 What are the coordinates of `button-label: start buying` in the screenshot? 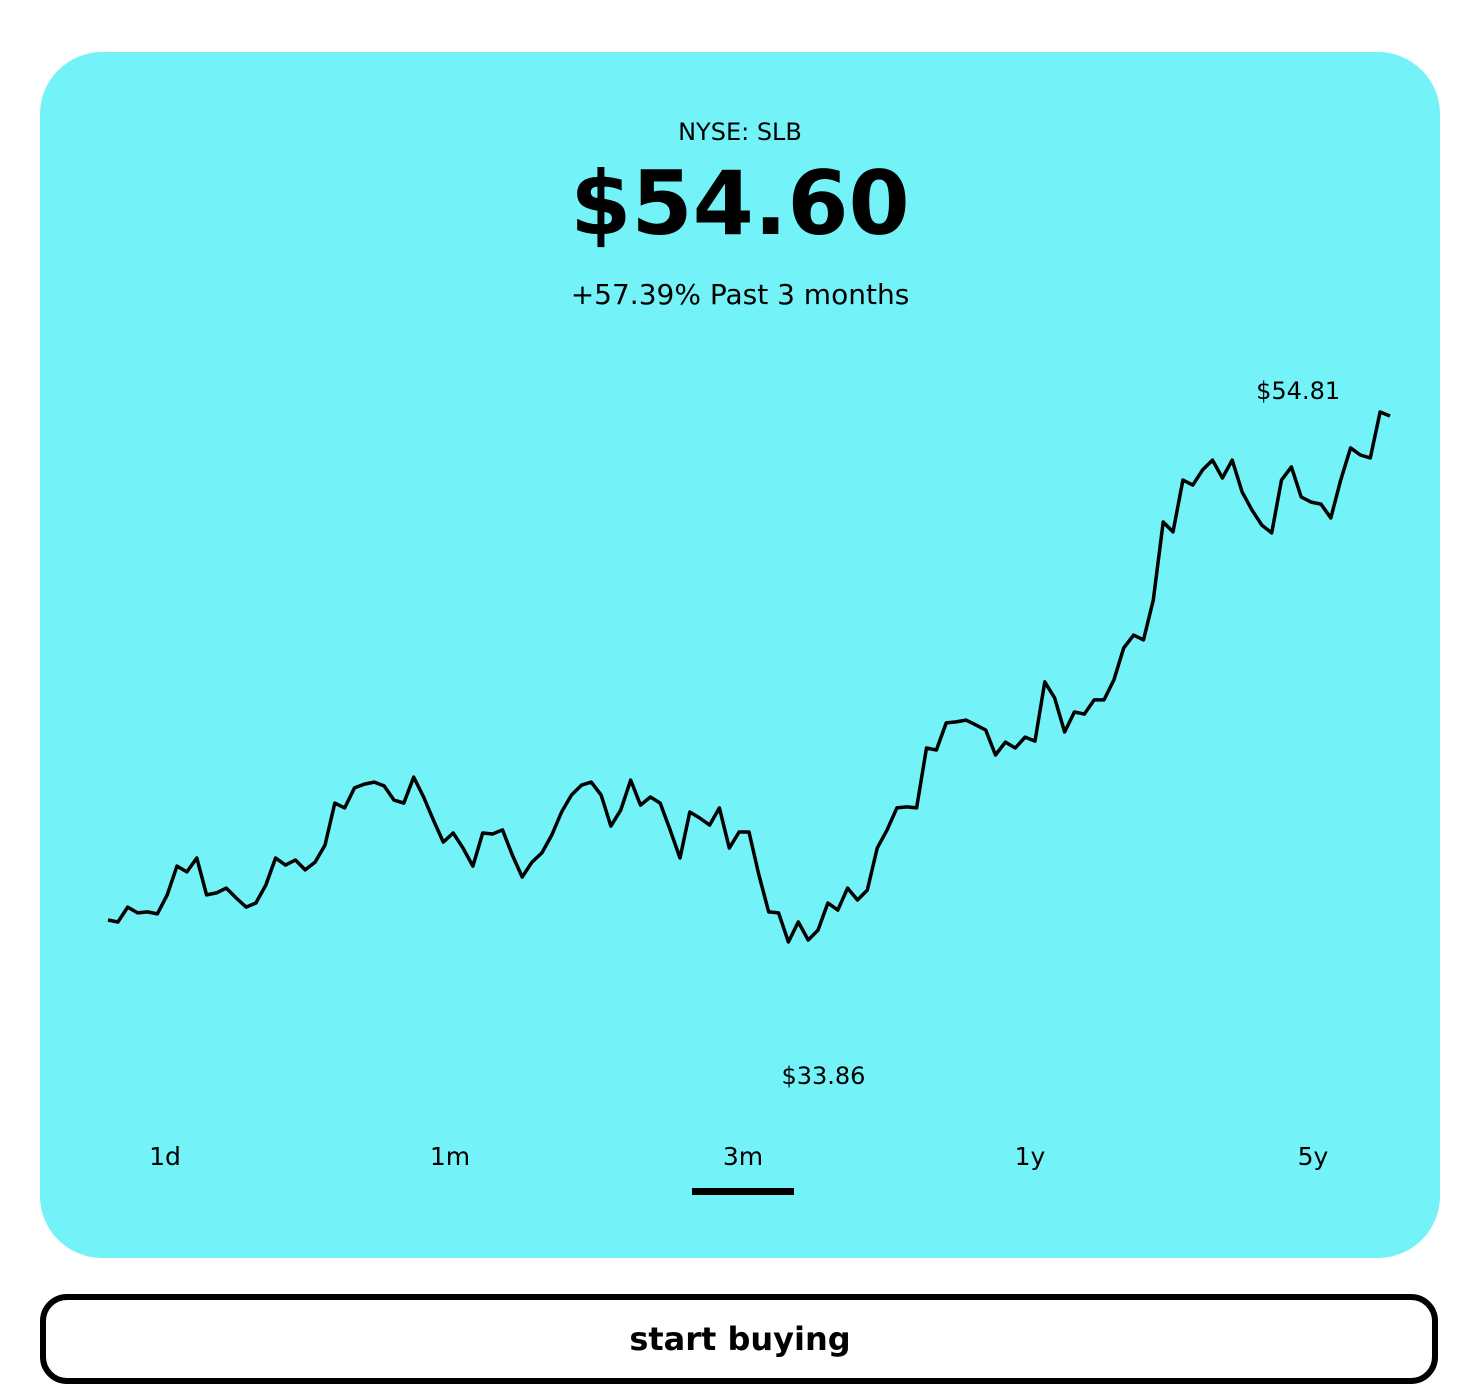 It's located at (739, 1339).